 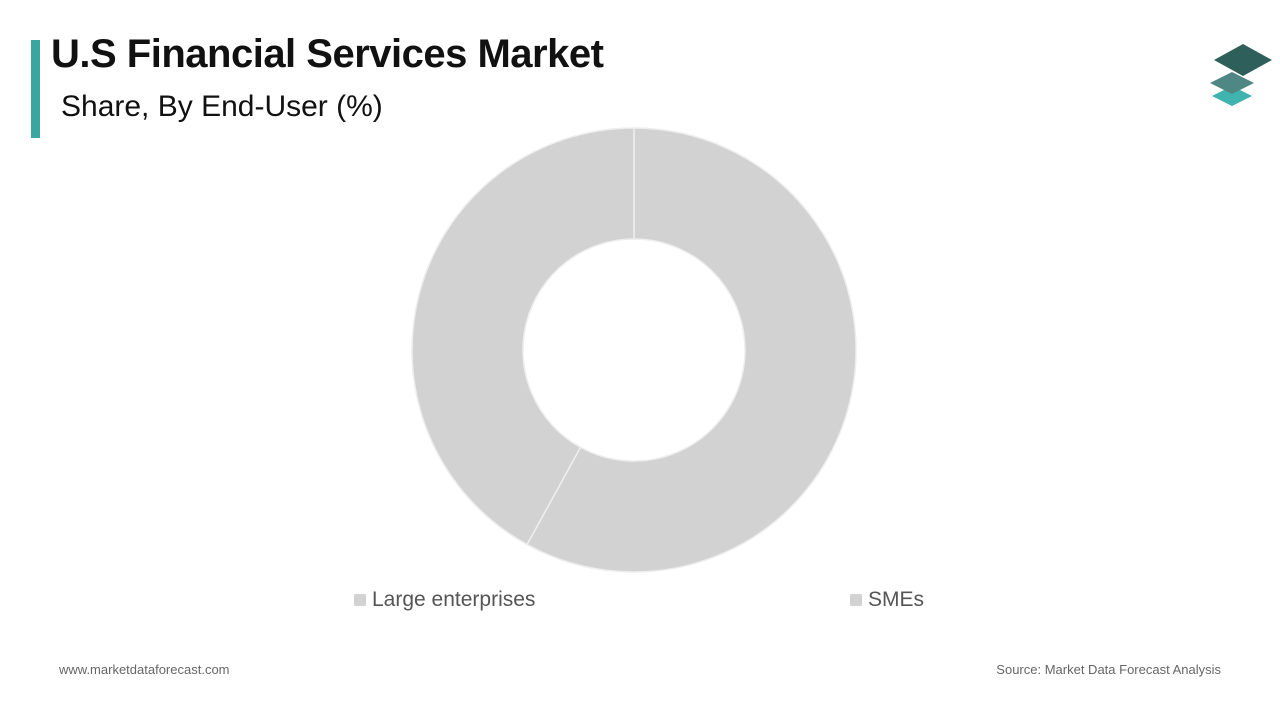 I want to click on logo-layer-top, so click(x=1243, y=60).